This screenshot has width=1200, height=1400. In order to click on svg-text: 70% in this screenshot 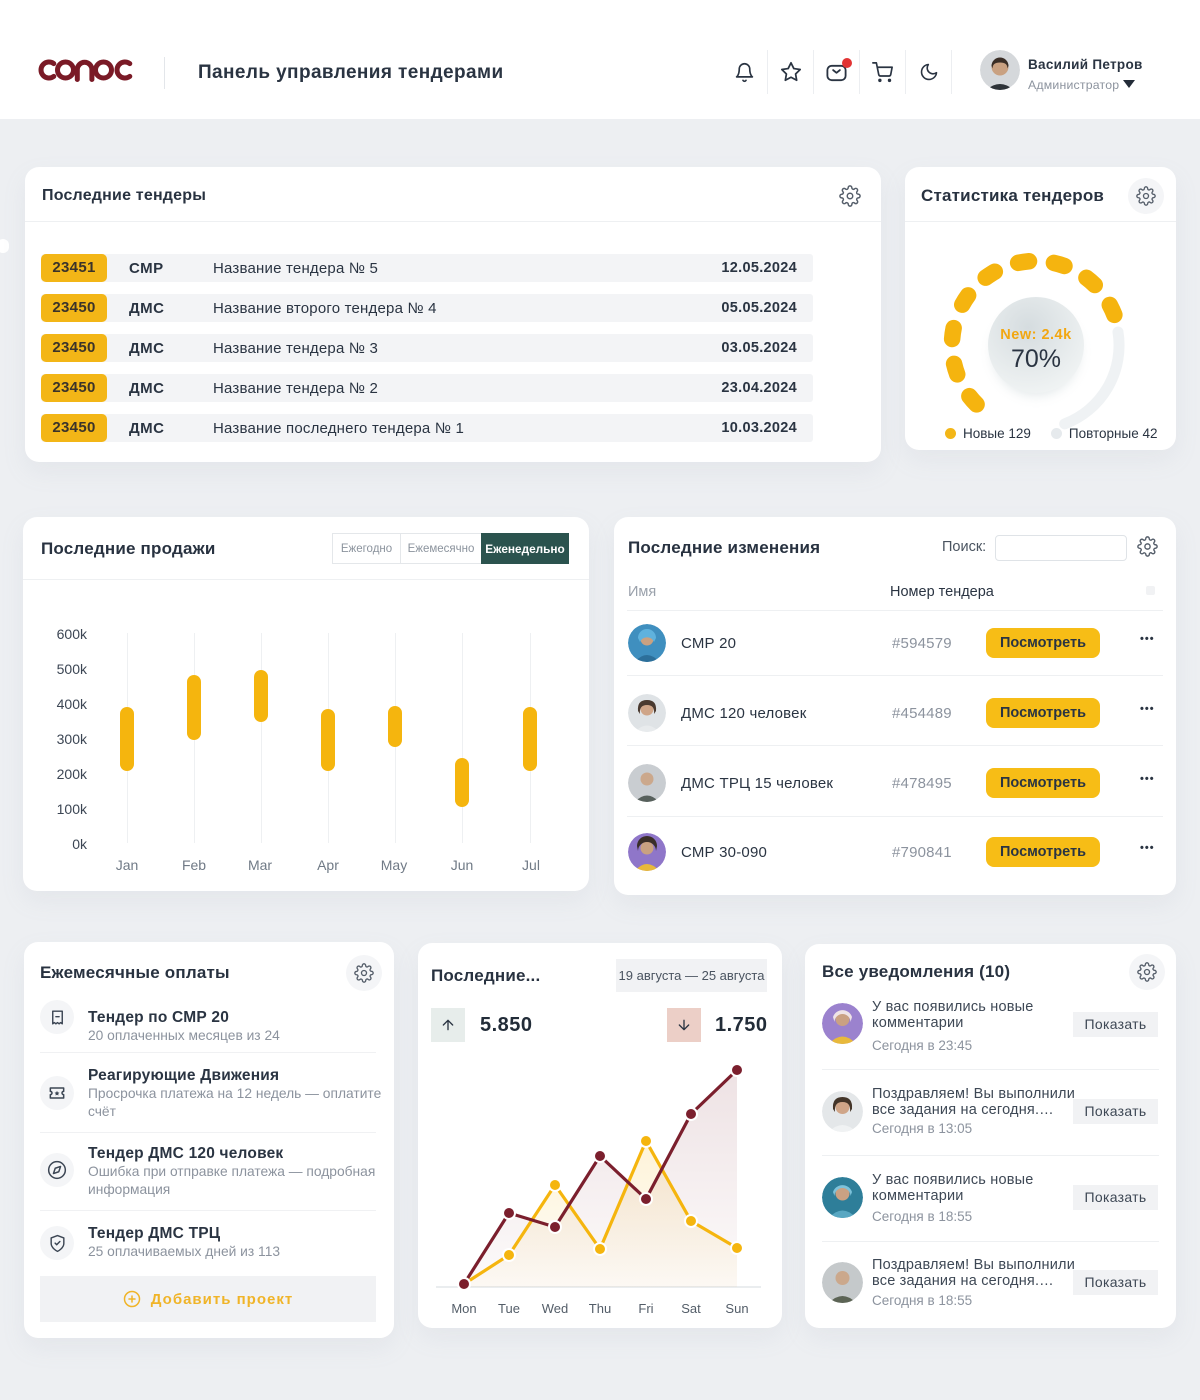, I will do `click(1036, 359)`.